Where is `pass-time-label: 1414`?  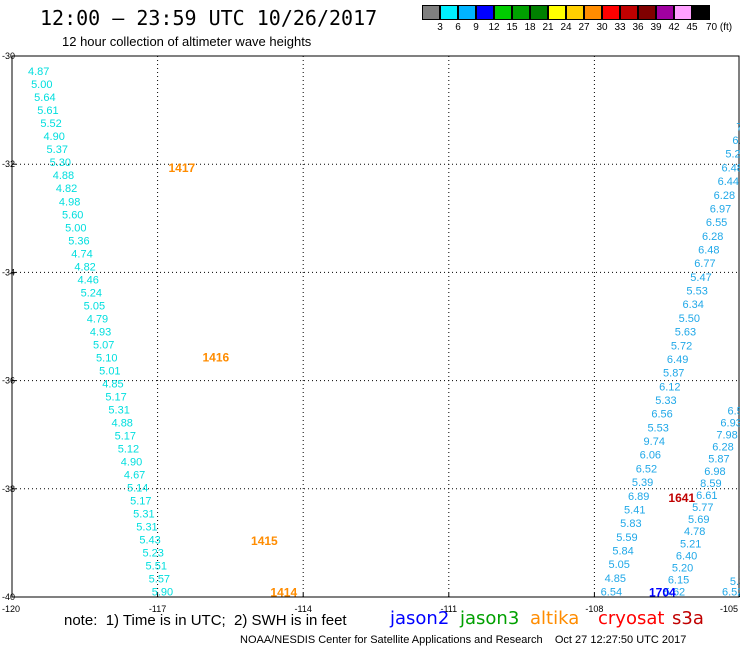
pass-time-label: 1414 is located at coordinates (283, 593).